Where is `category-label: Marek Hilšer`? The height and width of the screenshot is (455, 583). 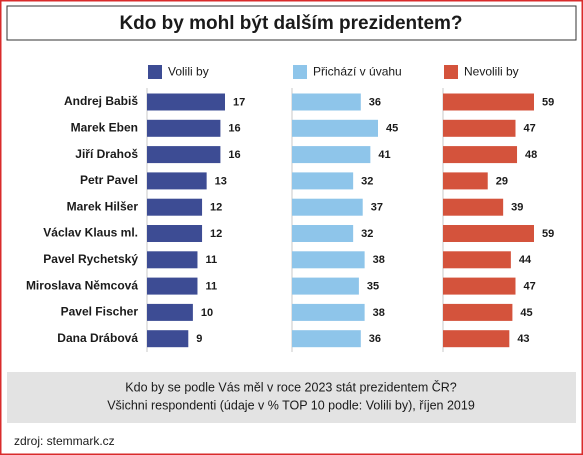
category-label: Marek Hilšer is located at coordinates (103, 206).